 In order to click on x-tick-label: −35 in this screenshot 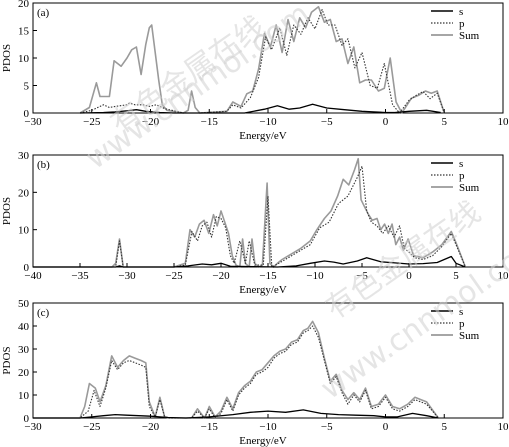, I will do `click(80, 276)`.